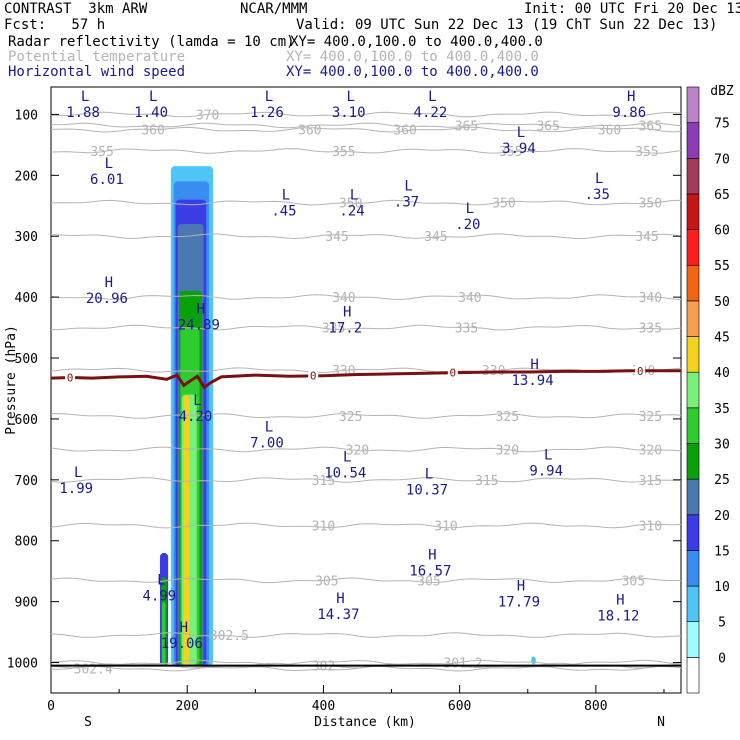 The height and width of the screenshot is (740, 740). Describe the element at coordinates (323, 706) in the screenshot. I see `x-tick-label: 400` at that location.